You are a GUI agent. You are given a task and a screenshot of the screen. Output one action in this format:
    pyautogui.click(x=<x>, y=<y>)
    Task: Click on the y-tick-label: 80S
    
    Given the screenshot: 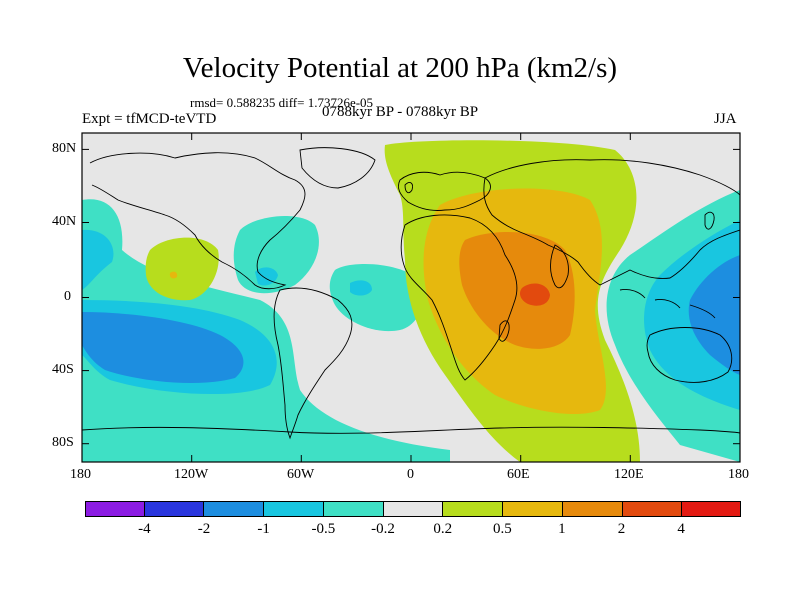 What is the action you would take?
    pyautogui.click(x=63, y=442)
    